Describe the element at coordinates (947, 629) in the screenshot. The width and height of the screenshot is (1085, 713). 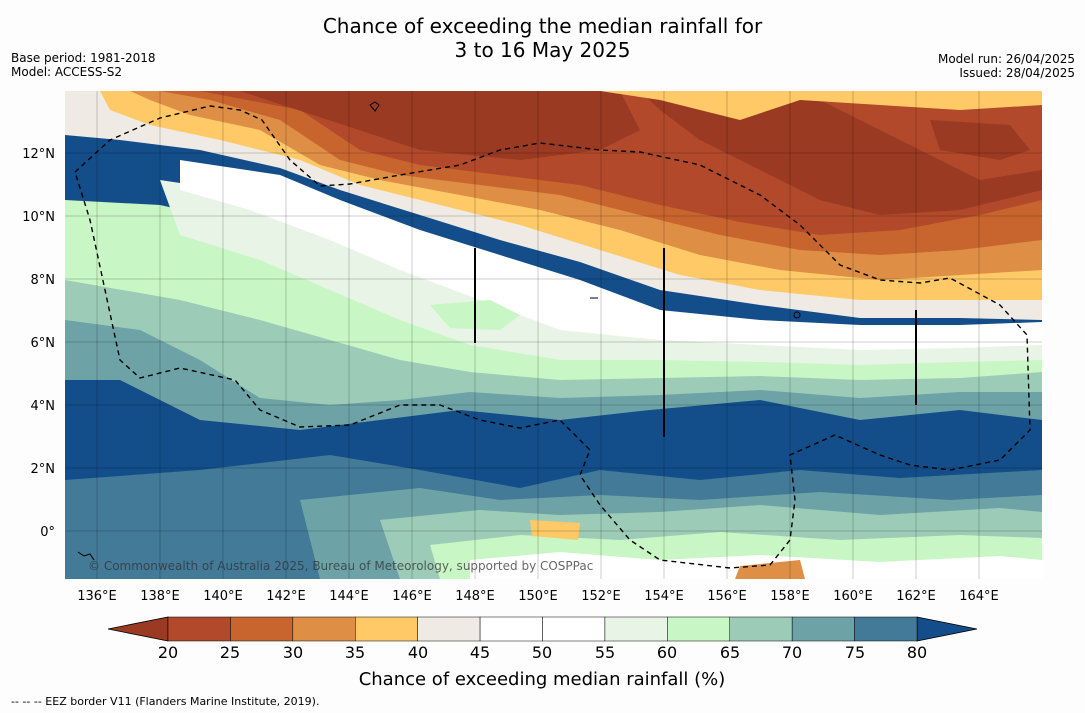
I see `colorbar-extend-high` at that location.